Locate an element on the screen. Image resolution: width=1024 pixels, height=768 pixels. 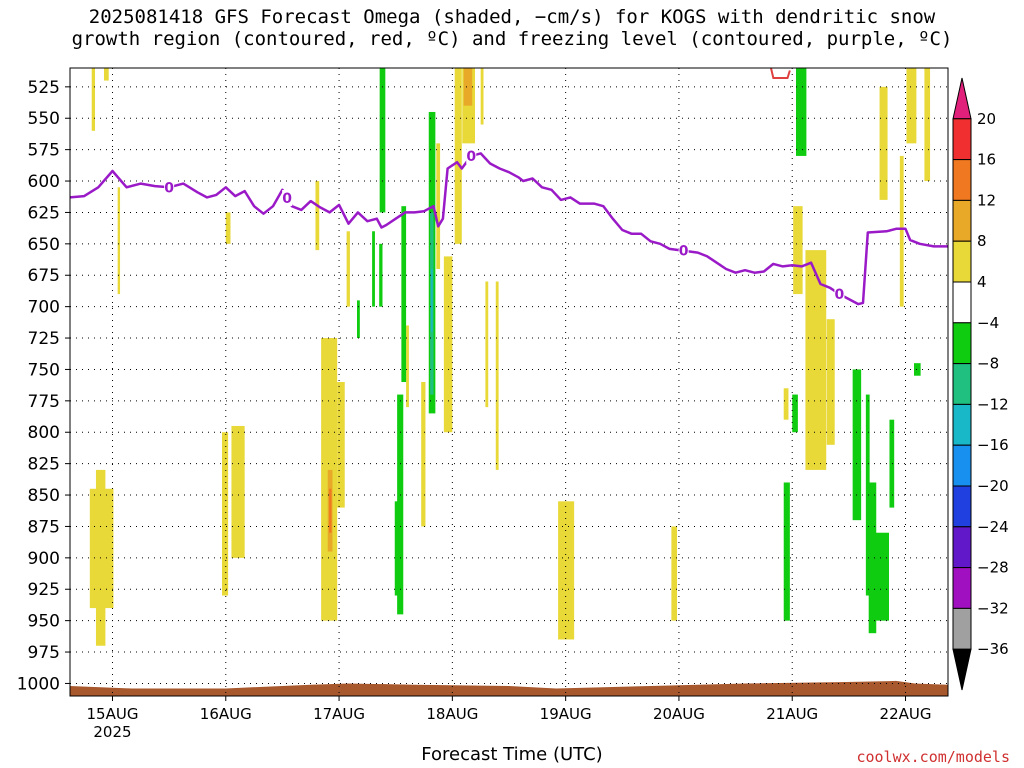
colorbar-tick-label: 20 is located at coordinates (986, 119).